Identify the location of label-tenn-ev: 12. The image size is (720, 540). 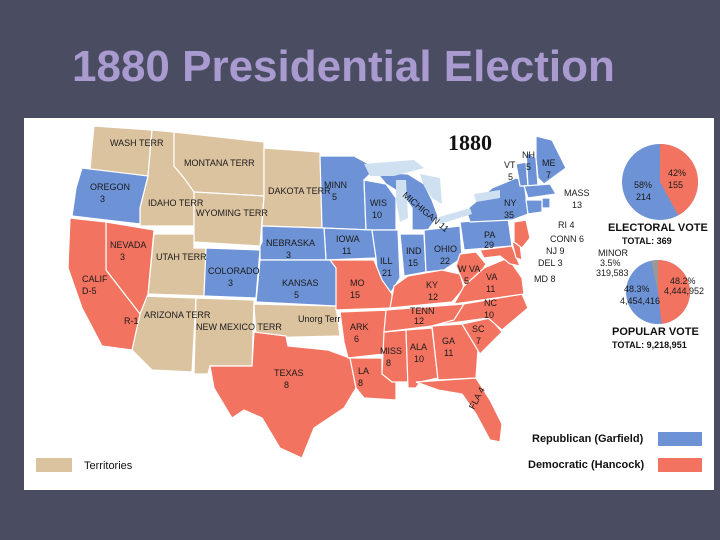
(419, 321).